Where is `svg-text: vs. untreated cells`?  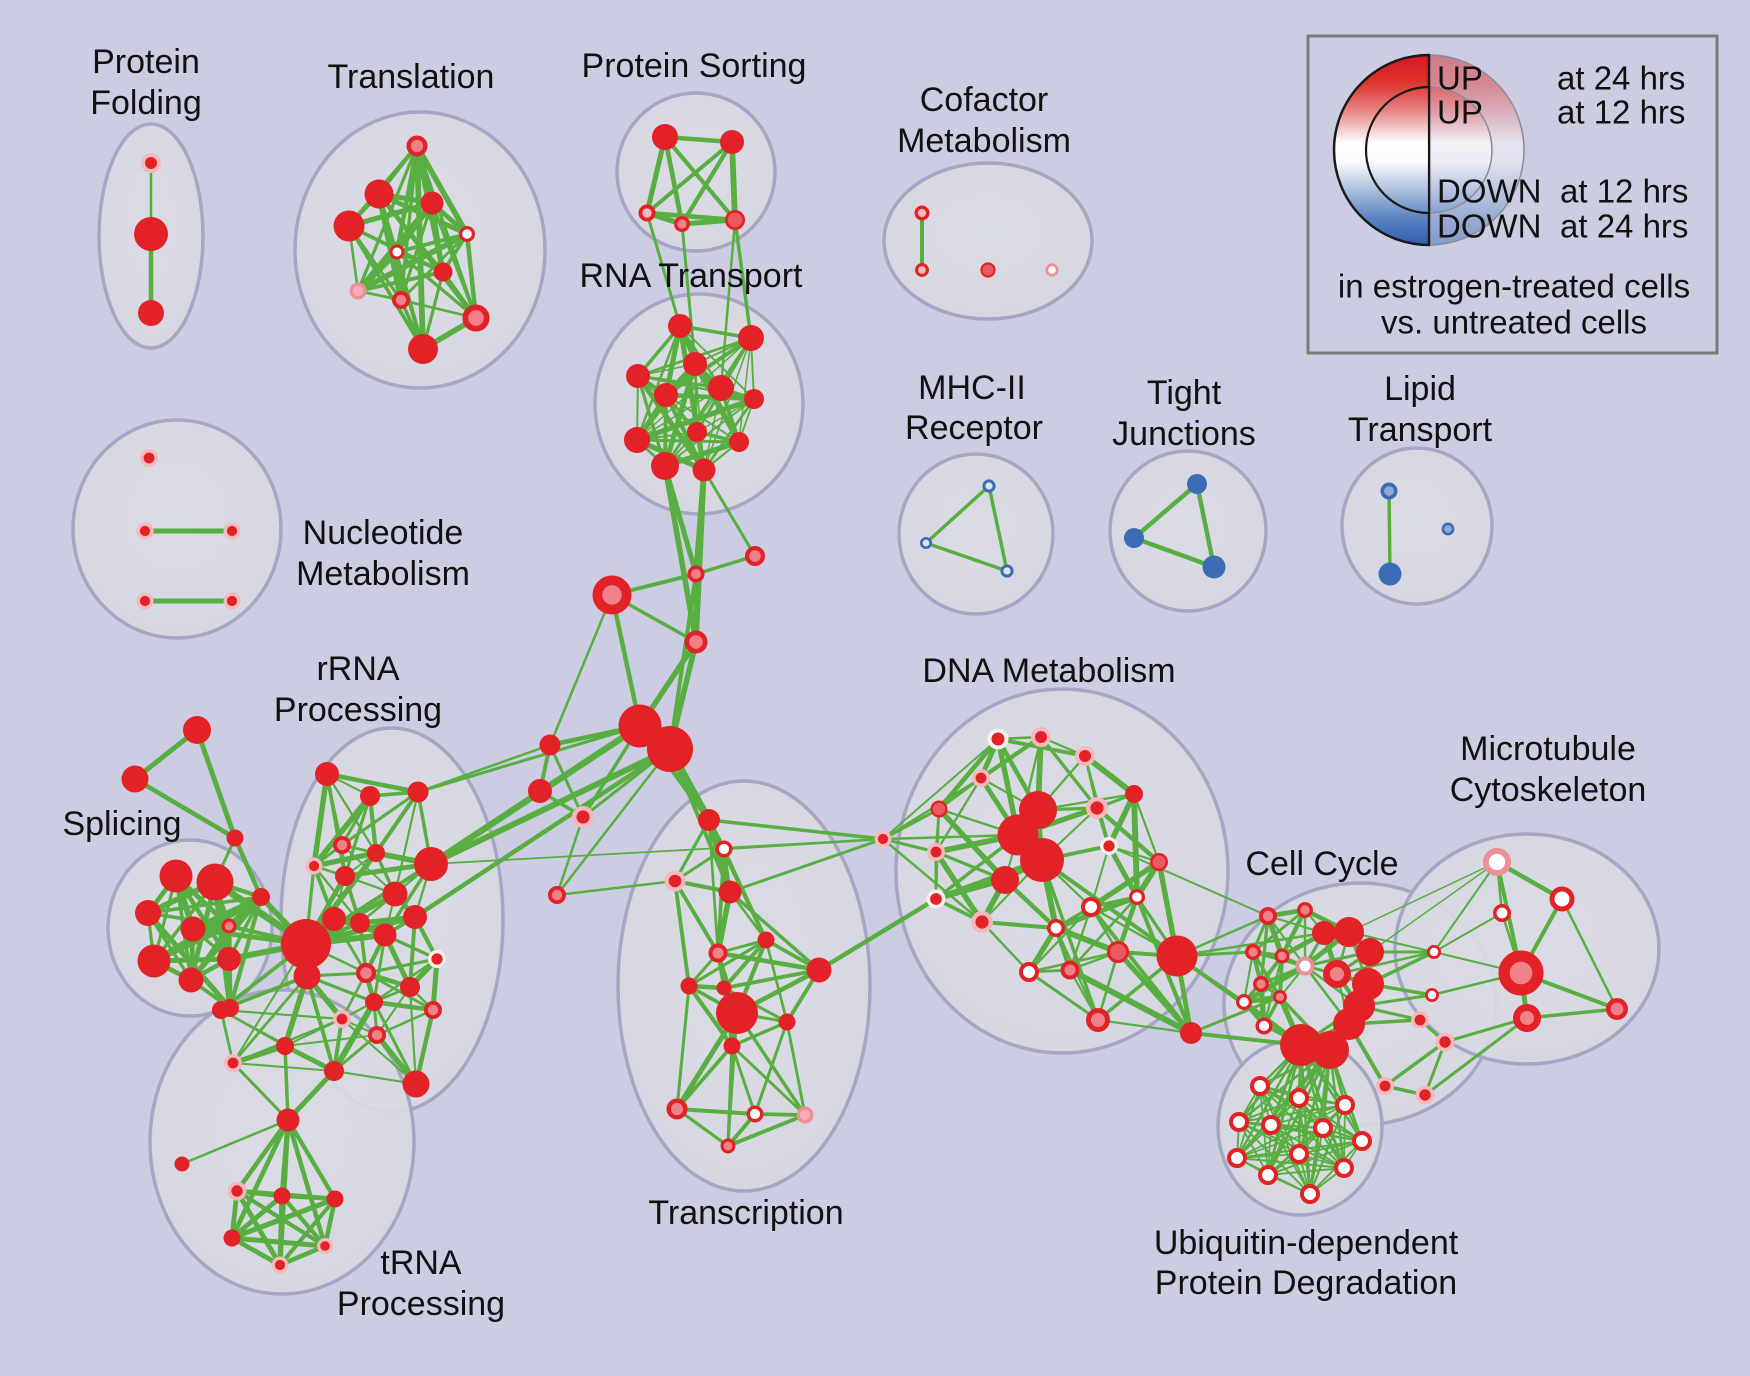 svg-text: vs. untreated cells is located at coordinates (1514, 322).